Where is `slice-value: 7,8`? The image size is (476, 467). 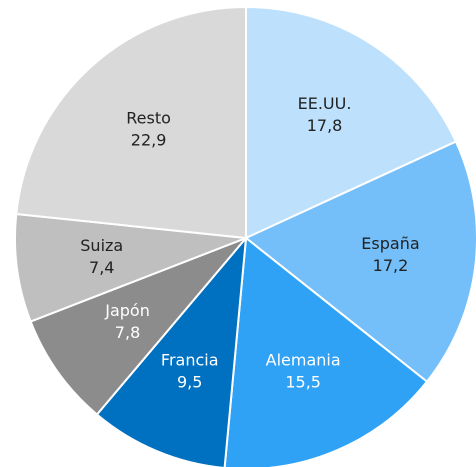 slice-value: 7,8 is located at coordinates (127, 332).